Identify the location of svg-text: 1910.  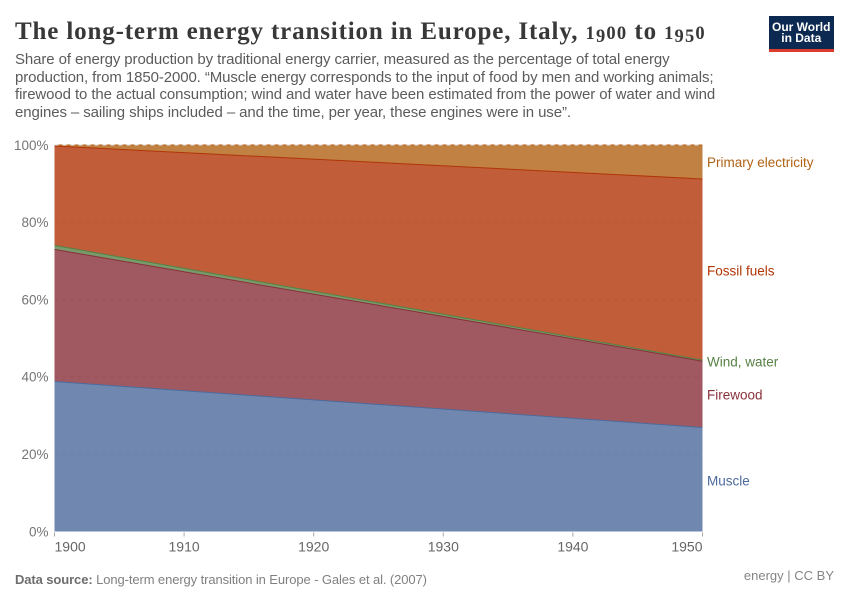
(184, 547).